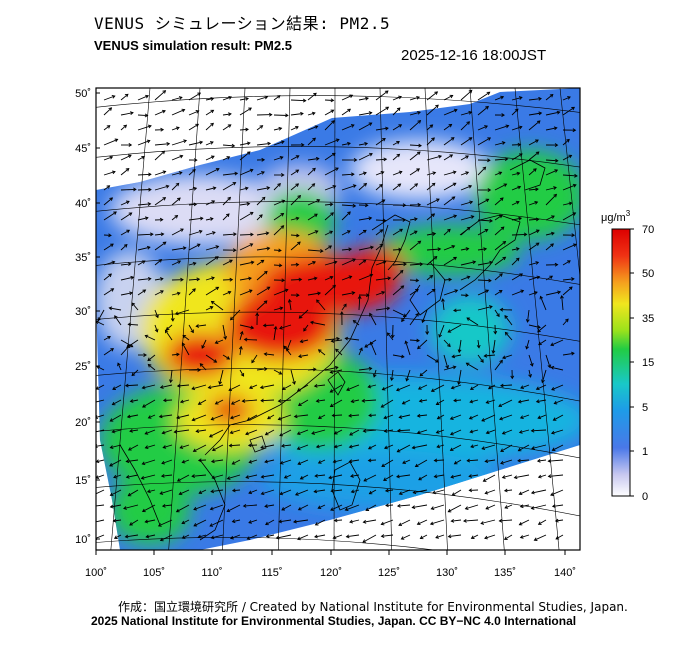 The width and height of the screenshot is (700, 649). Describe the element at coordinates (648, 363) in the screenshot. I see `colorbar-tick: 15` at that location.